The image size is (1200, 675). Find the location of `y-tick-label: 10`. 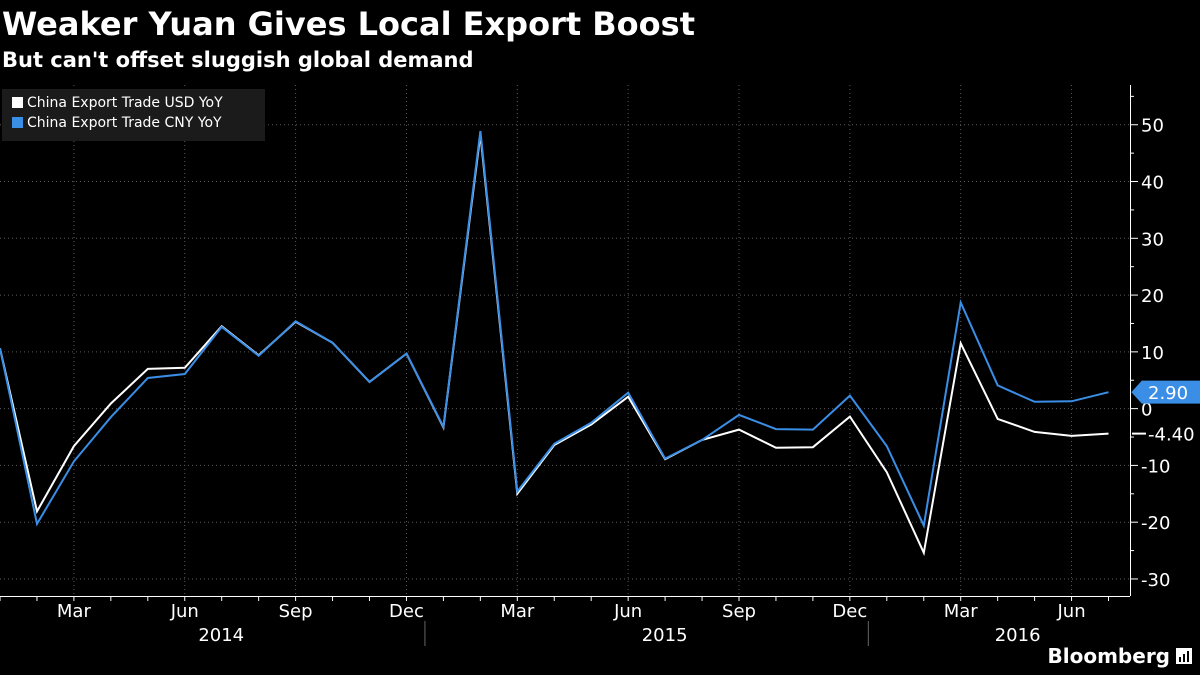

y-tick-label: 10 is located at coordinates (1152, 353).